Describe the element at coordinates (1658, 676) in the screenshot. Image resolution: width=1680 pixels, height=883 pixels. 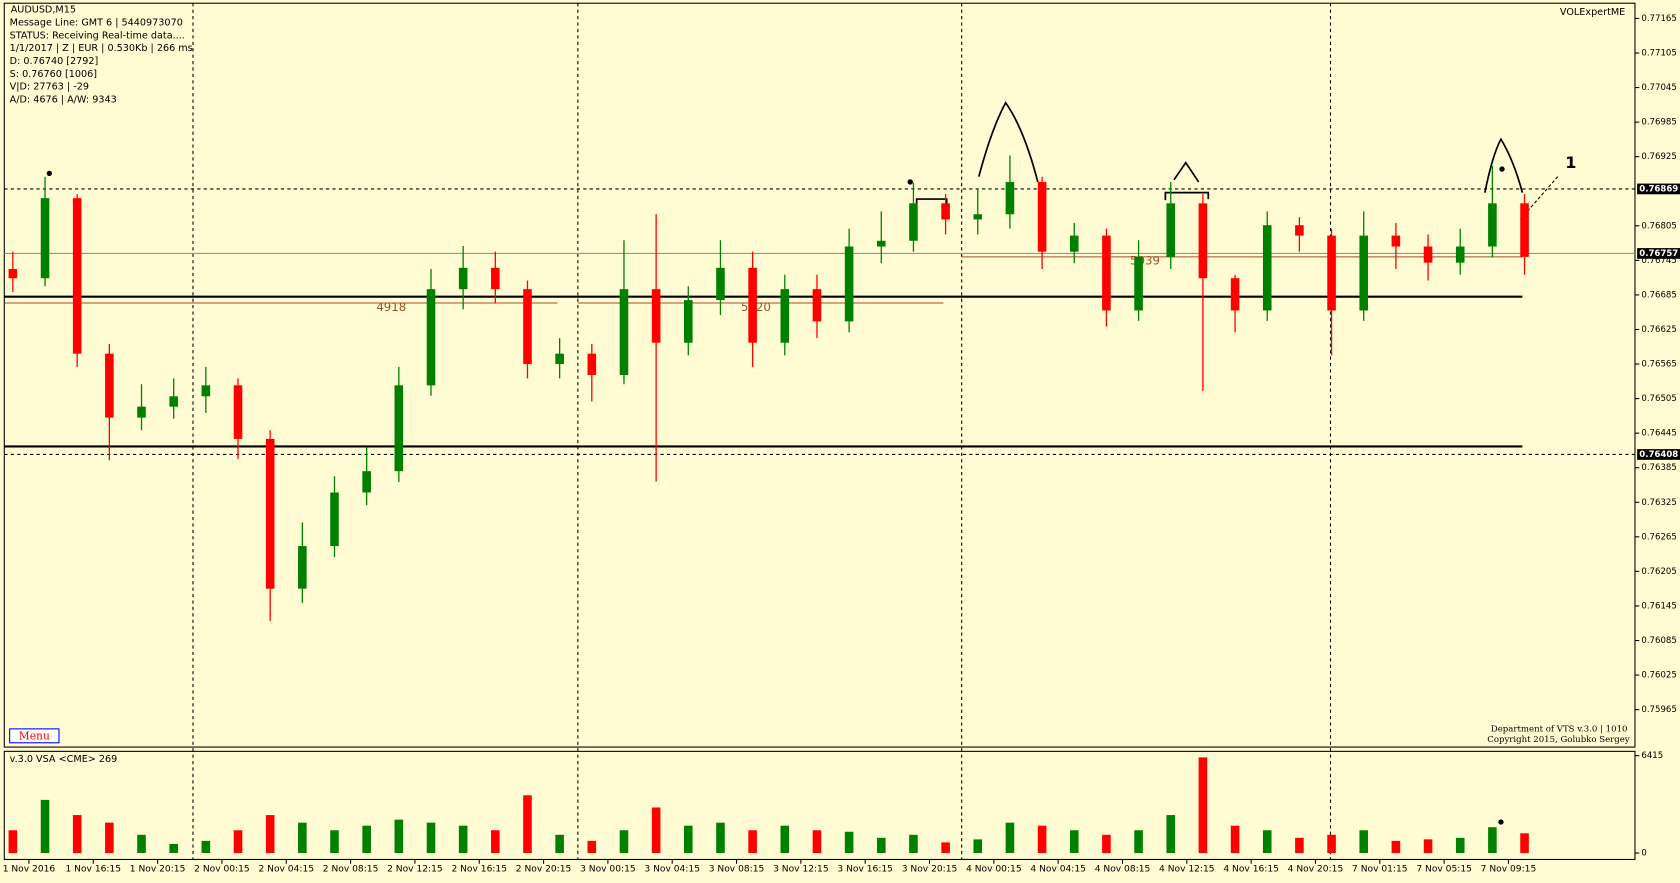
I see `y-tick-label: 0.76025` at that location.